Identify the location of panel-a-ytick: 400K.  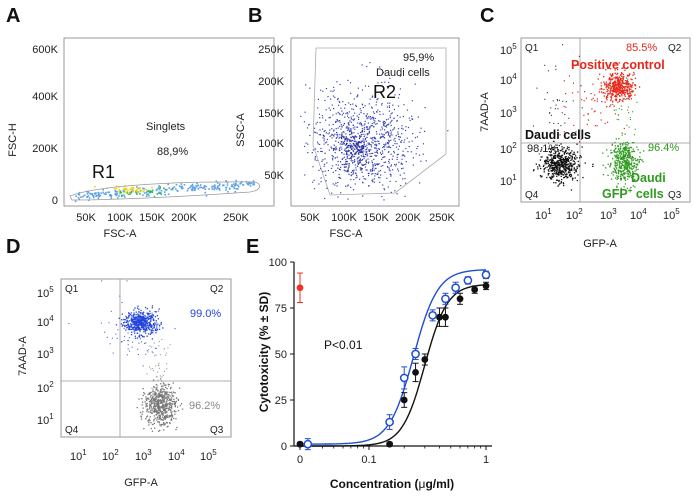
(45, 97).